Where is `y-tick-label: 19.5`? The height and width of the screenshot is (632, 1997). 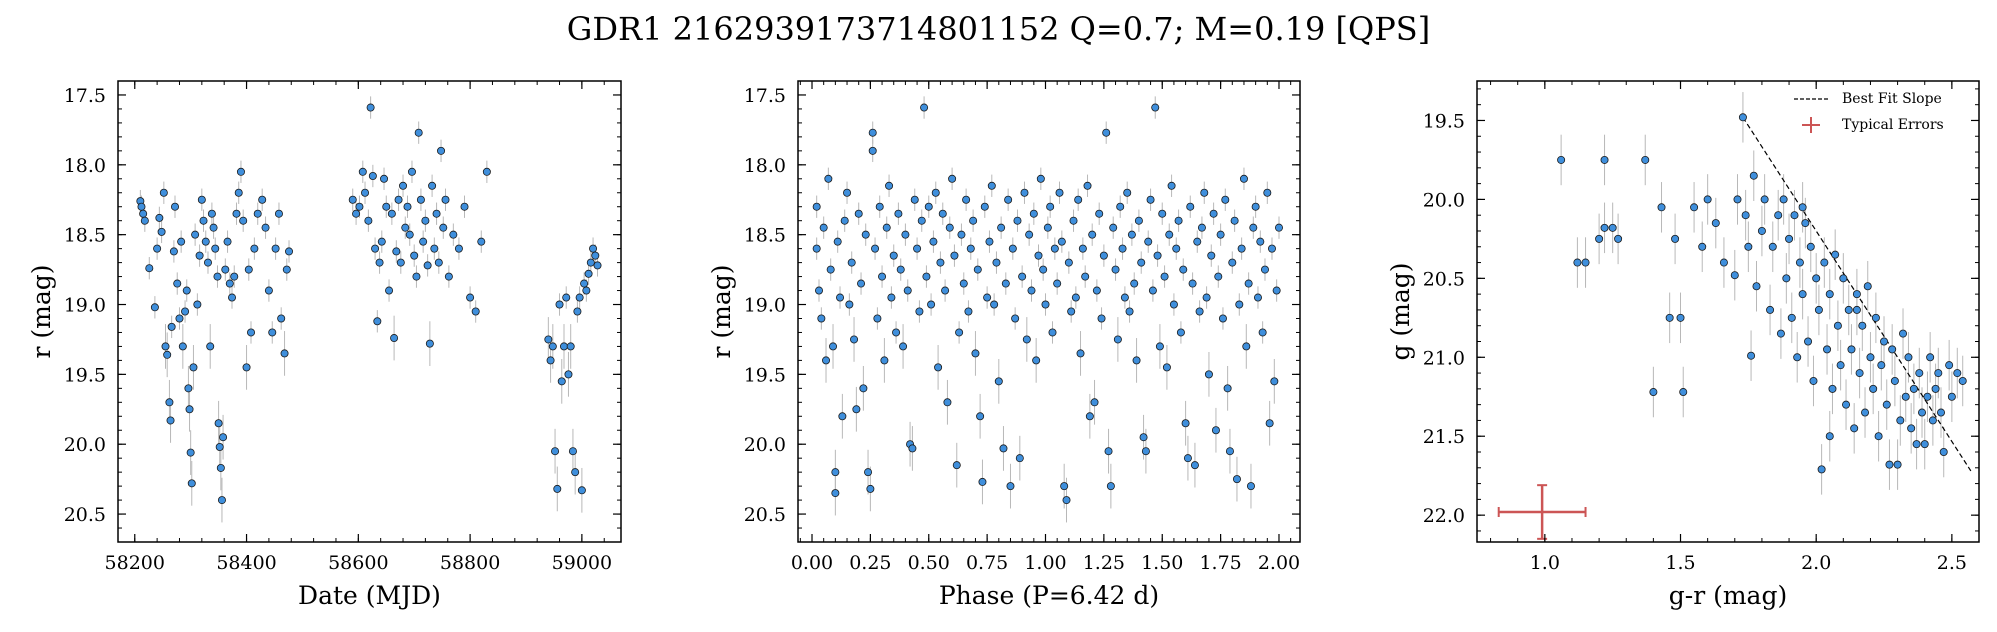
y-tick-label: 19.5 is located at coordinates (1444, 121).